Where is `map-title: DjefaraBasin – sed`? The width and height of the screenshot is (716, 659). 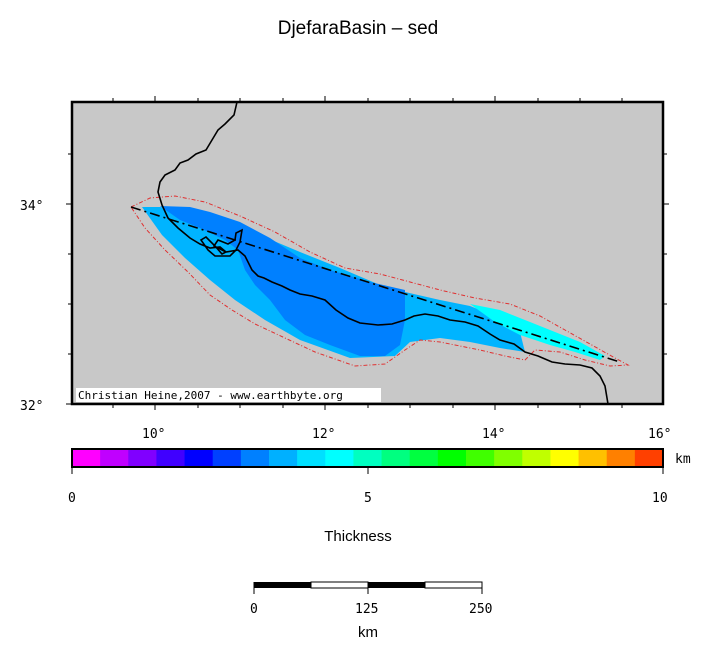
map-title: DjefaraBasin – sed is located at coordinates (358, 28).